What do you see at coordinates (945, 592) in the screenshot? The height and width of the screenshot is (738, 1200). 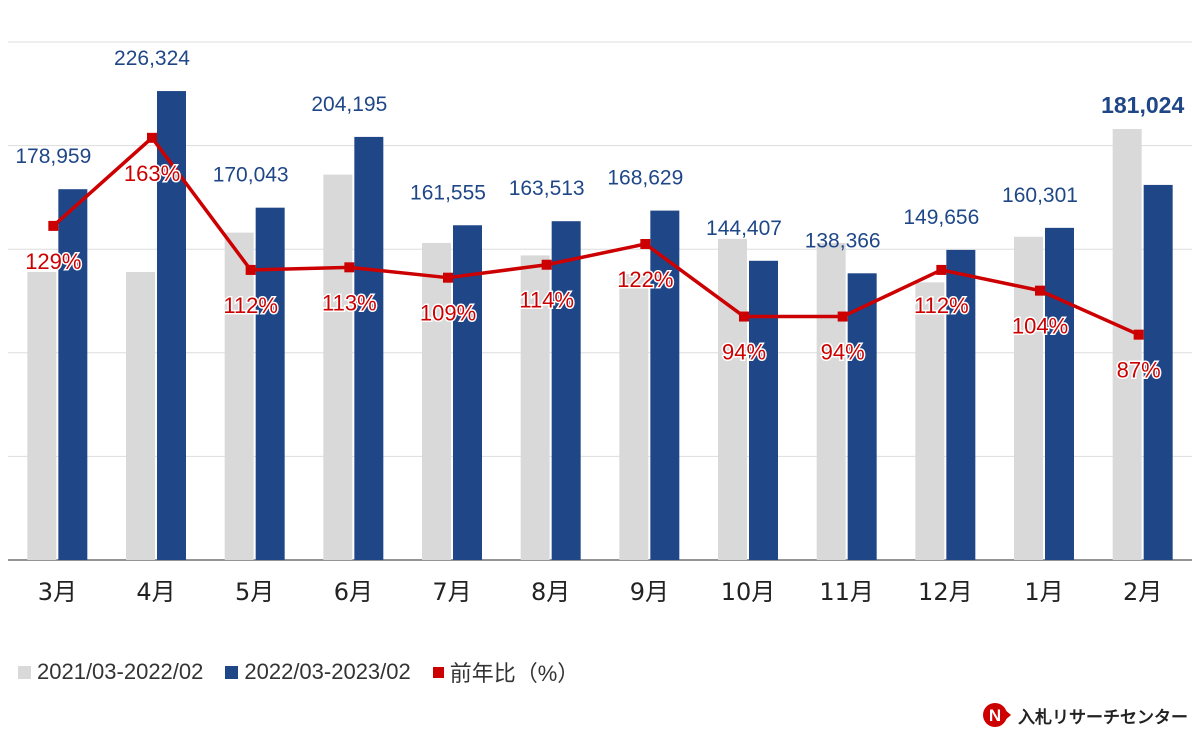 I see `x-tick-label: 12月` at bounding box center [945, 592].